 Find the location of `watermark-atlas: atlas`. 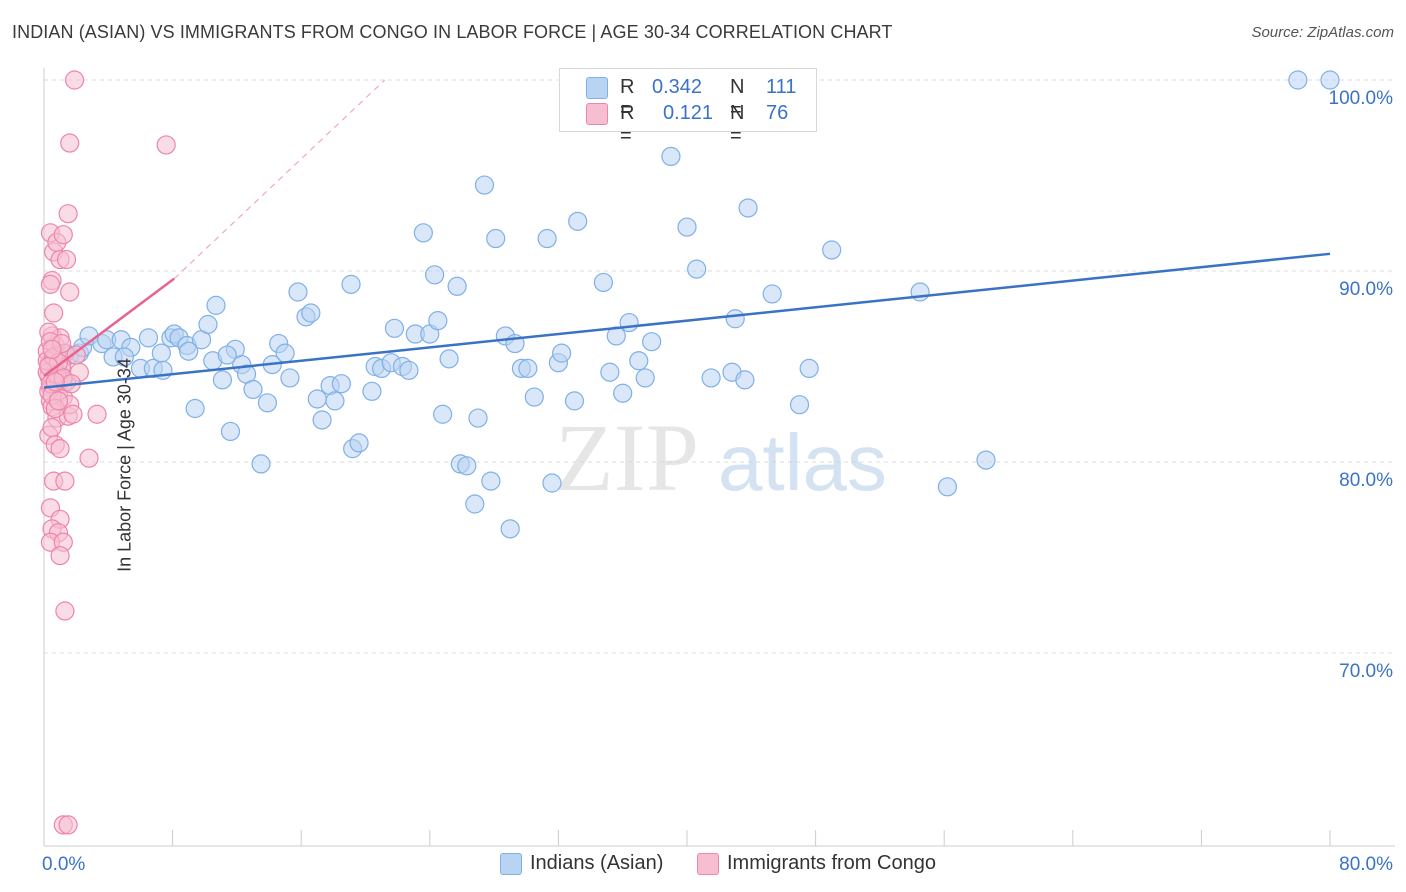

watermark-atlas: atlas is located at coordinates (802, 462).